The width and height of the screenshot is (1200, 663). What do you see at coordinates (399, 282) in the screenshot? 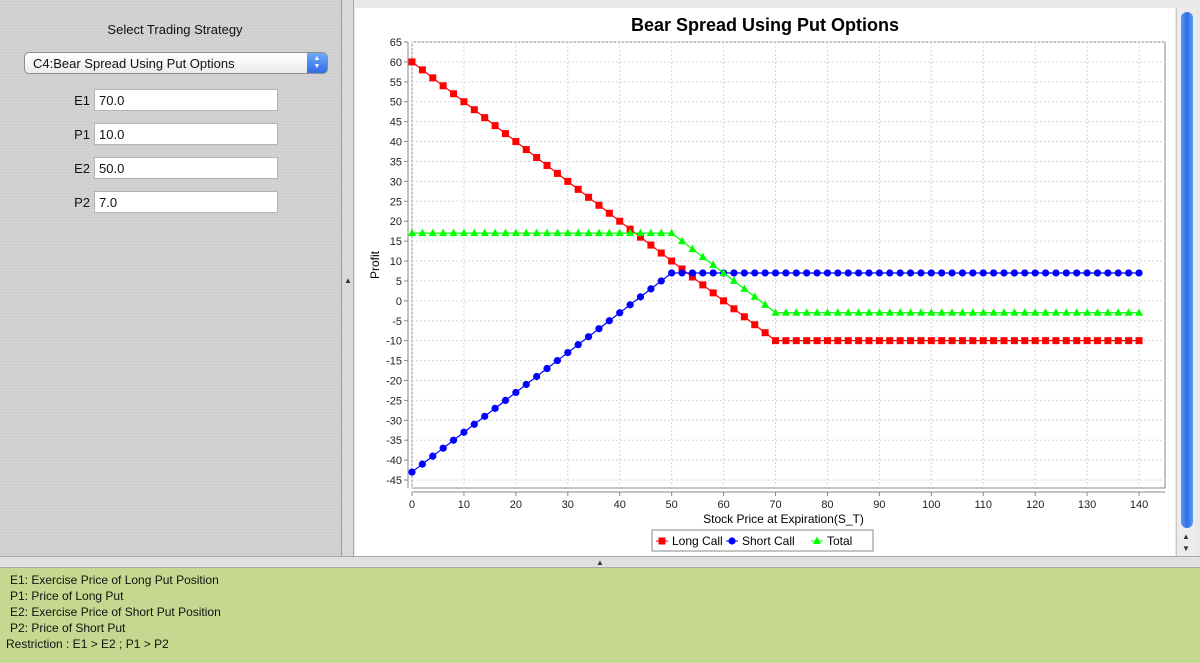
I see `y-tick-label: 5` at bounding box center [399, 282].